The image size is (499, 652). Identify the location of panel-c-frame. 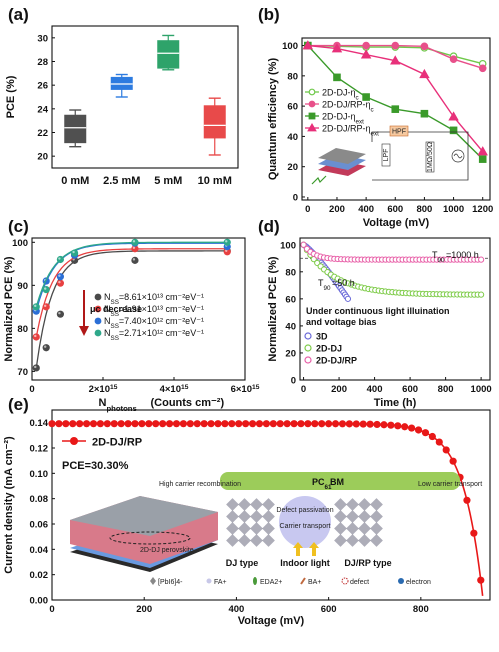
(138, 309).